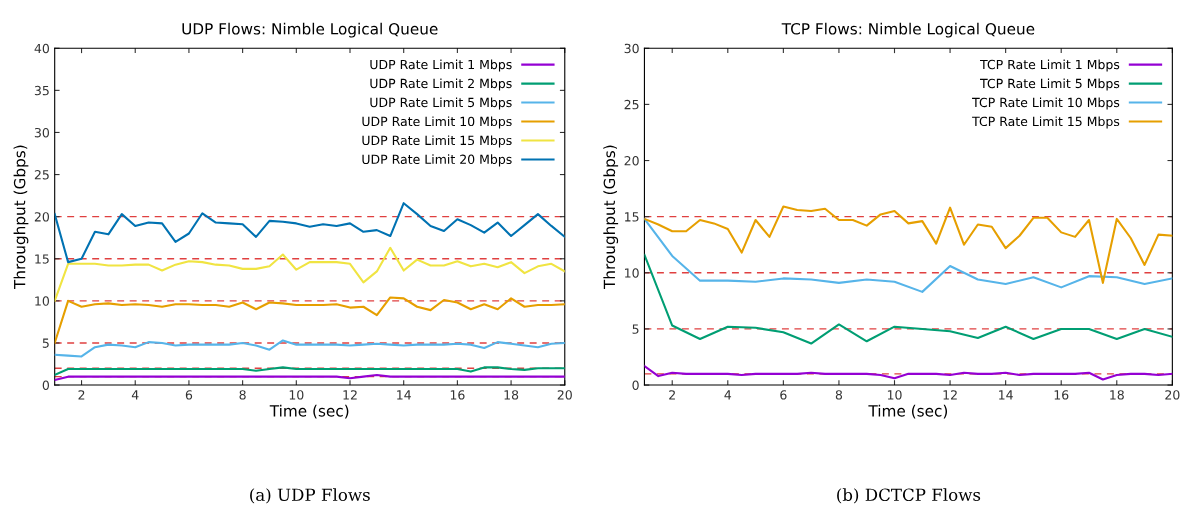 The width and height of the screenshot is (1189, 508). Describe the element at coordinates (310, 496) in the screenshot. I see `text: (a) UDP Flows` at that location.